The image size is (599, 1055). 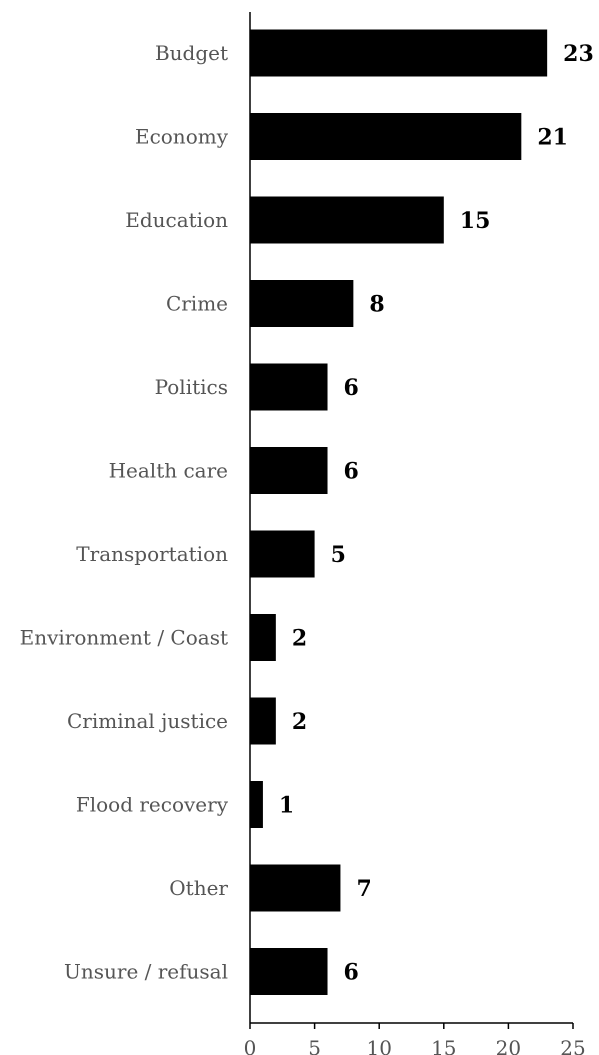 I want to click on data-label: 15, so click(x=475, y=221).